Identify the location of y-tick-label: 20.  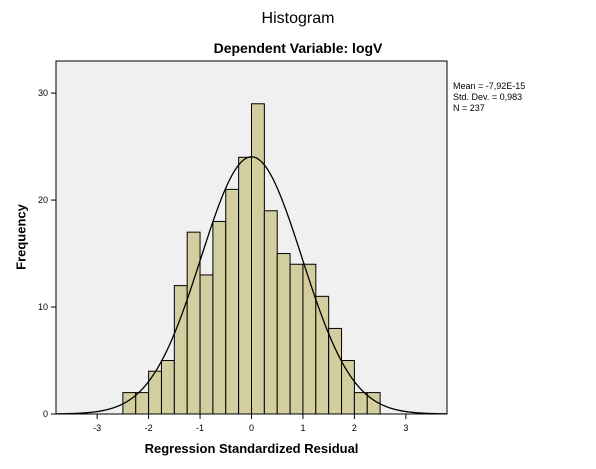
(43, 200).